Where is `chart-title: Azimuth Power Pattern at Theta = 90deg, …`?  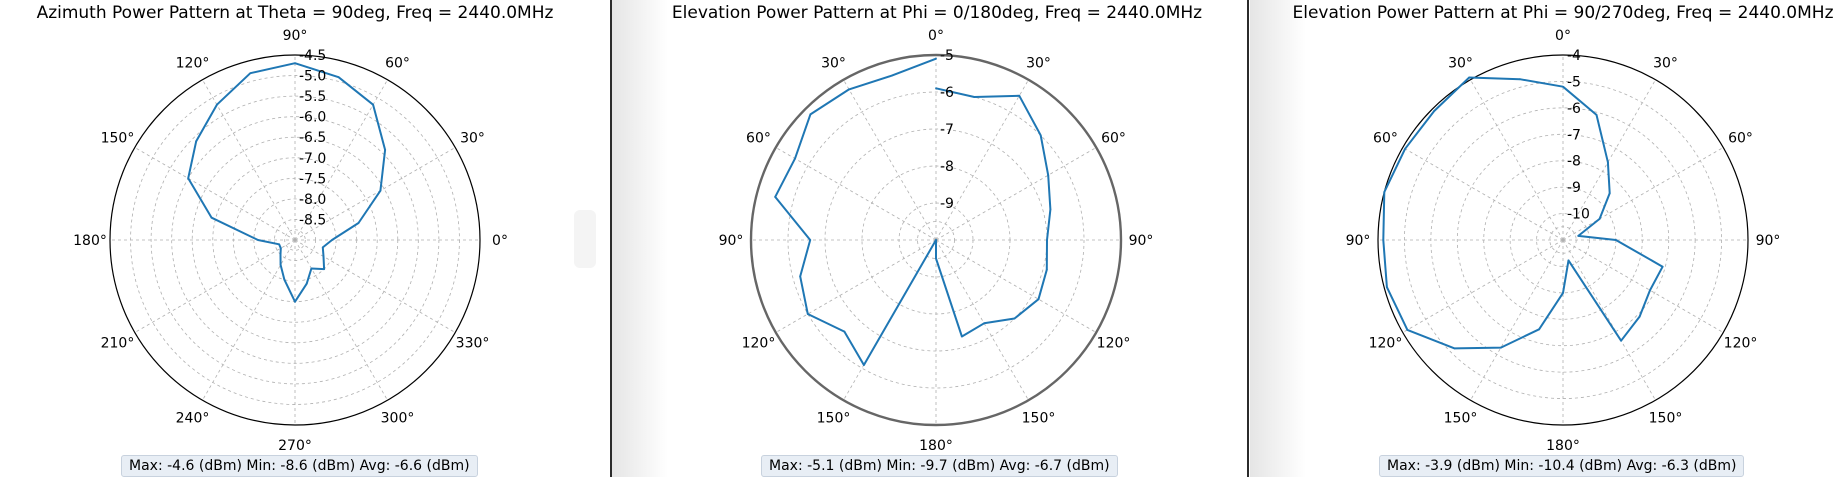
chart-title: Azimuth Power Pattern at Theta = 90deg, … is located at coordinates (295, 13).